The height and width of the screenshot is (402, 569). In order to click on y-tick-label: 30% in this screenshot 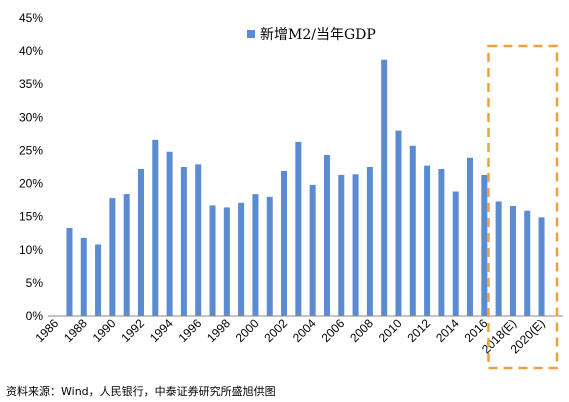, I will do `click(31, 117)`.